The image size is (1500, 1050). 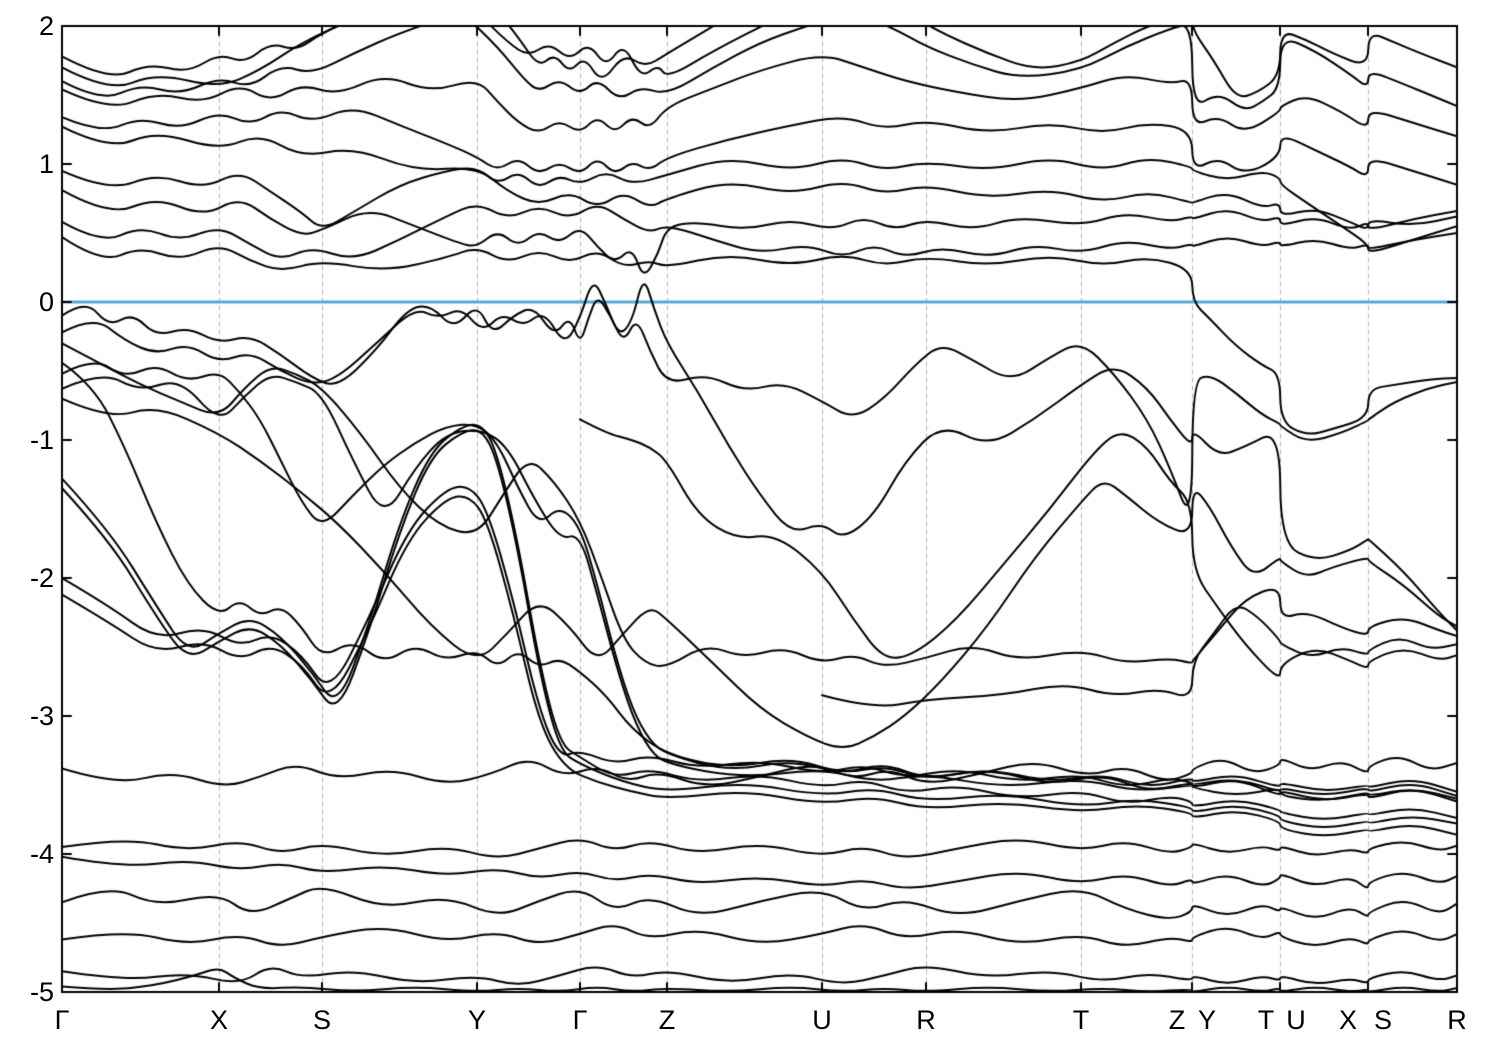 What do you see at coordinates (41, 716) in the screenshot?
I see `y-tick-label: -3` at bounding box center [41, 716].